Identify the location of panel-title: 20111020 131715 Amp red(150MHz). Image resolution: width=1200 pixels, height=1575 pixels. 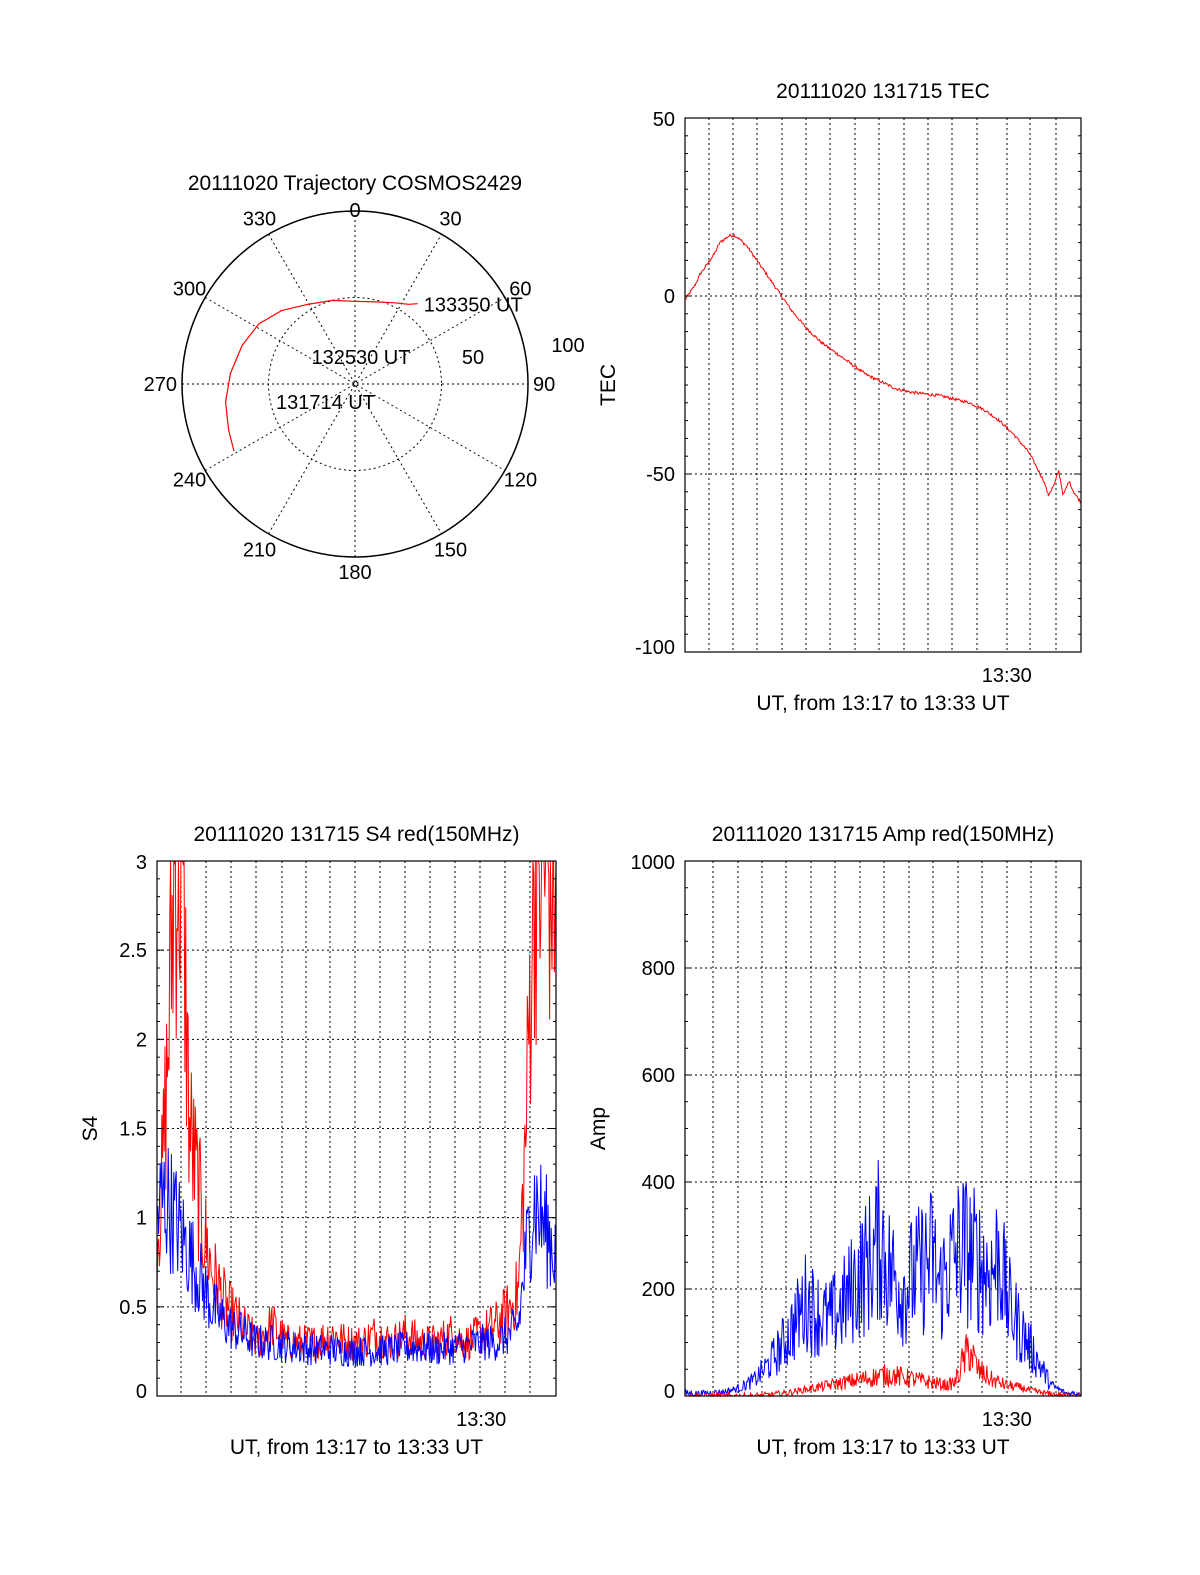
(883, 834).